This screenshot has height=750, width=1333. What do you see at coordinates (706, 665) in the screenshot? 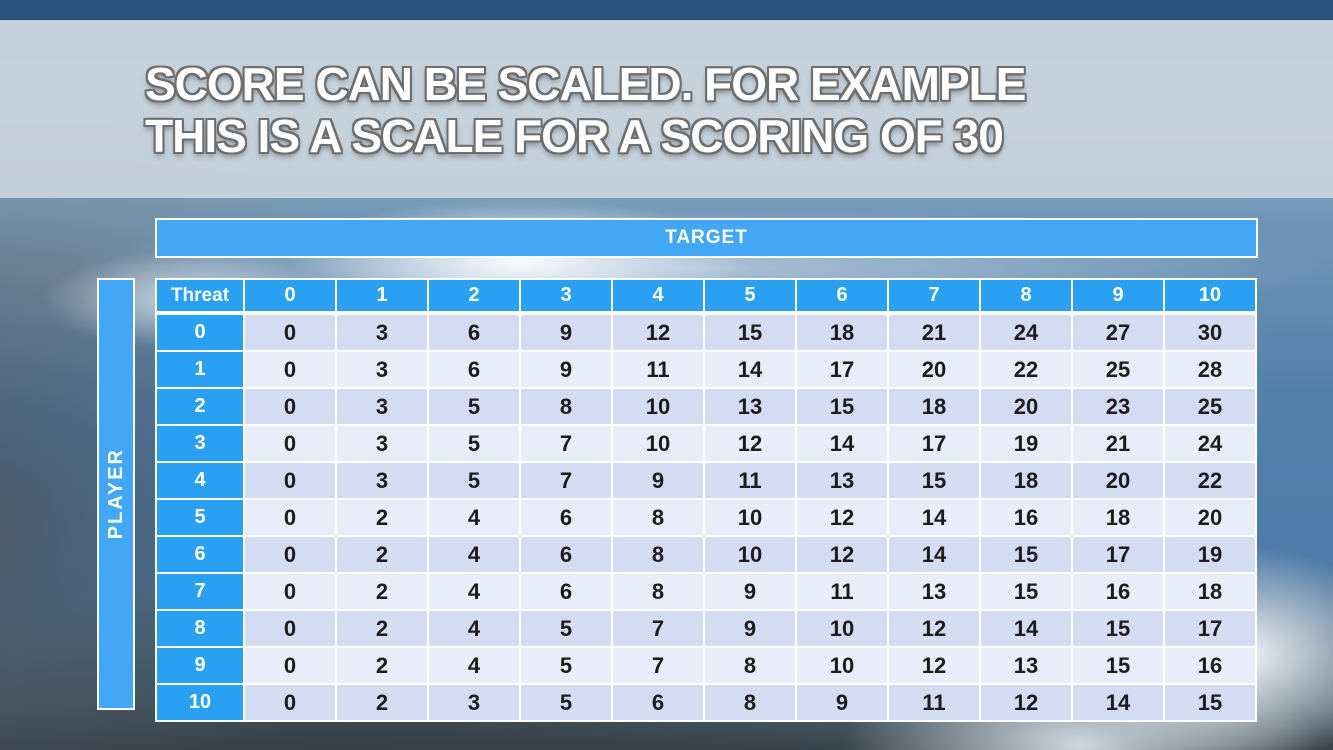
I see `table-row: 9 0 2 4 5 7 8 10 12 13 15 16` at bounding box center [706, 665].